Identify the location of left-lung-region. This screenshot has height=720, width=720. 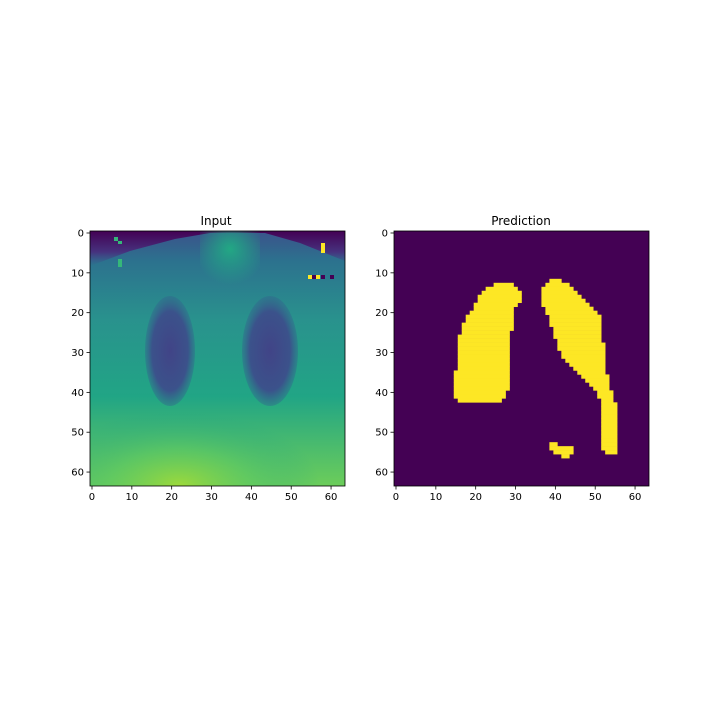
(487, 342).